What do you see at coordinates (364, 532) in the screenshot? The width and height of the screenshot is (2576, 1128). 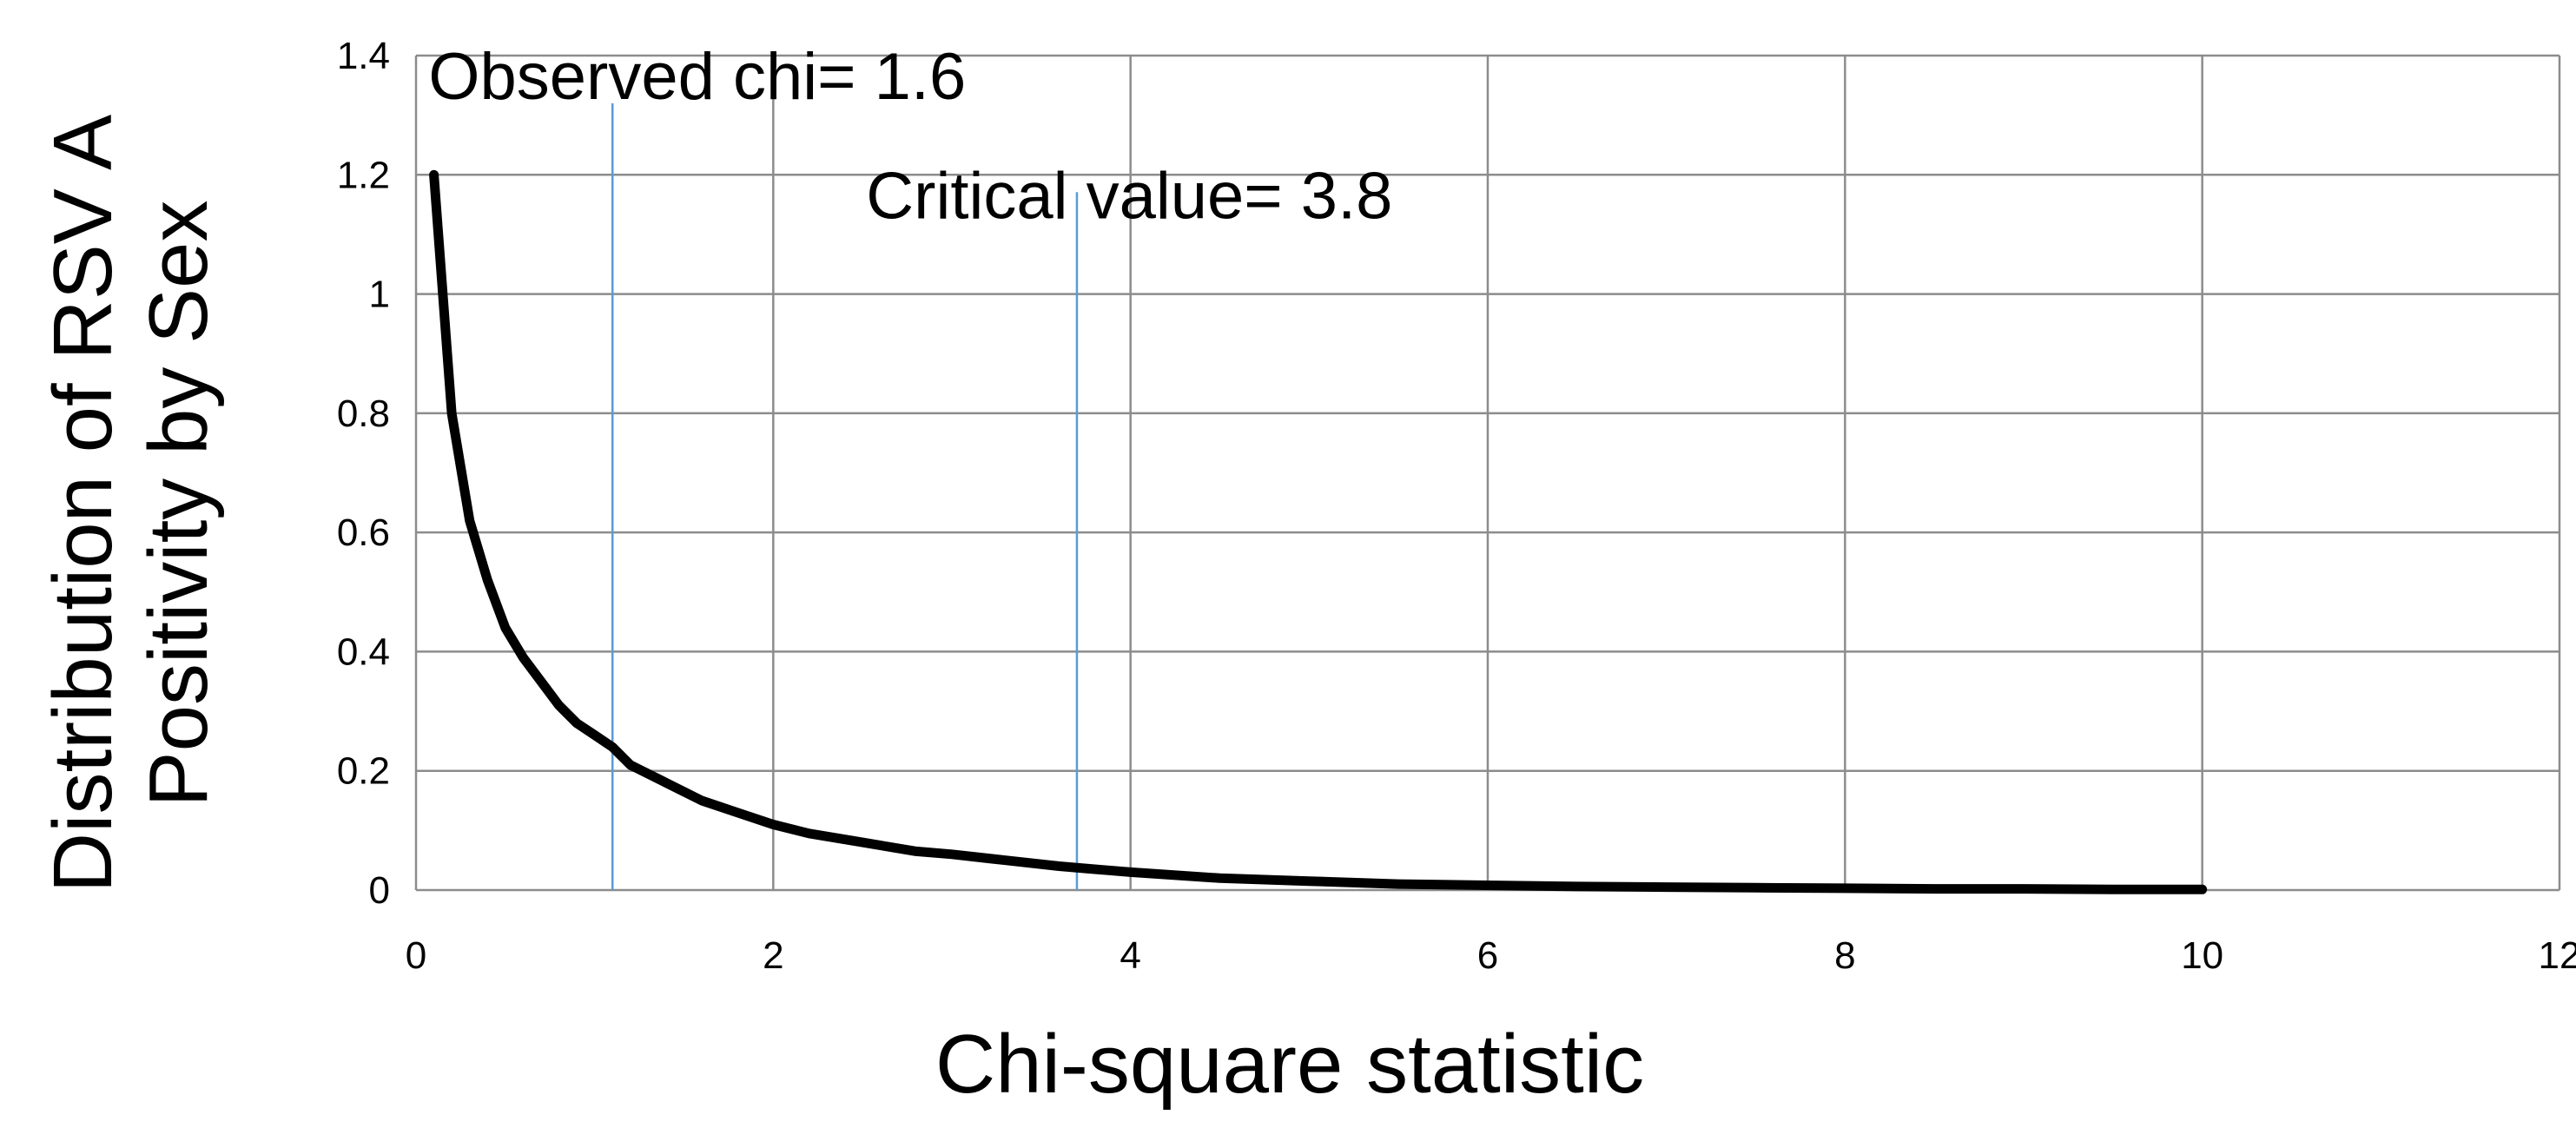 I see `y-tick-label: 0.6` at bounding box center [364, 532].